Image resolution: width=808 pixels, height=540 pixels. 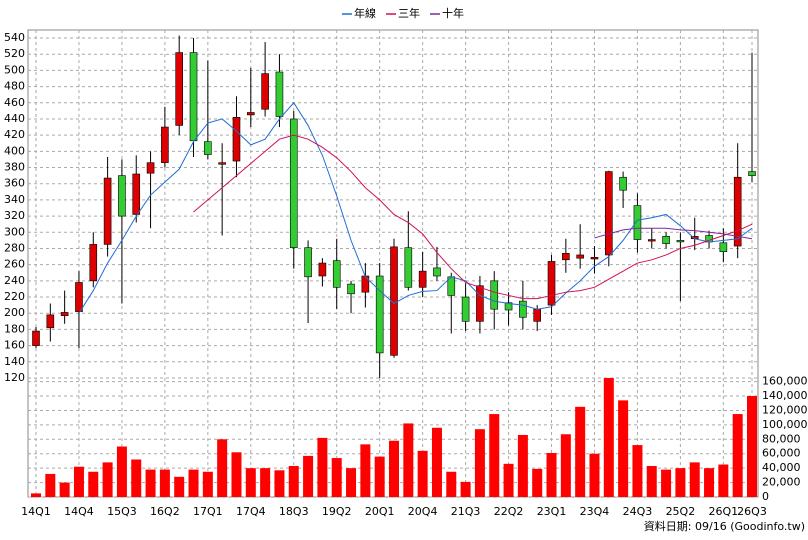 I want to click on x-tick-label: 24Q3, so click(x=638, y=511).